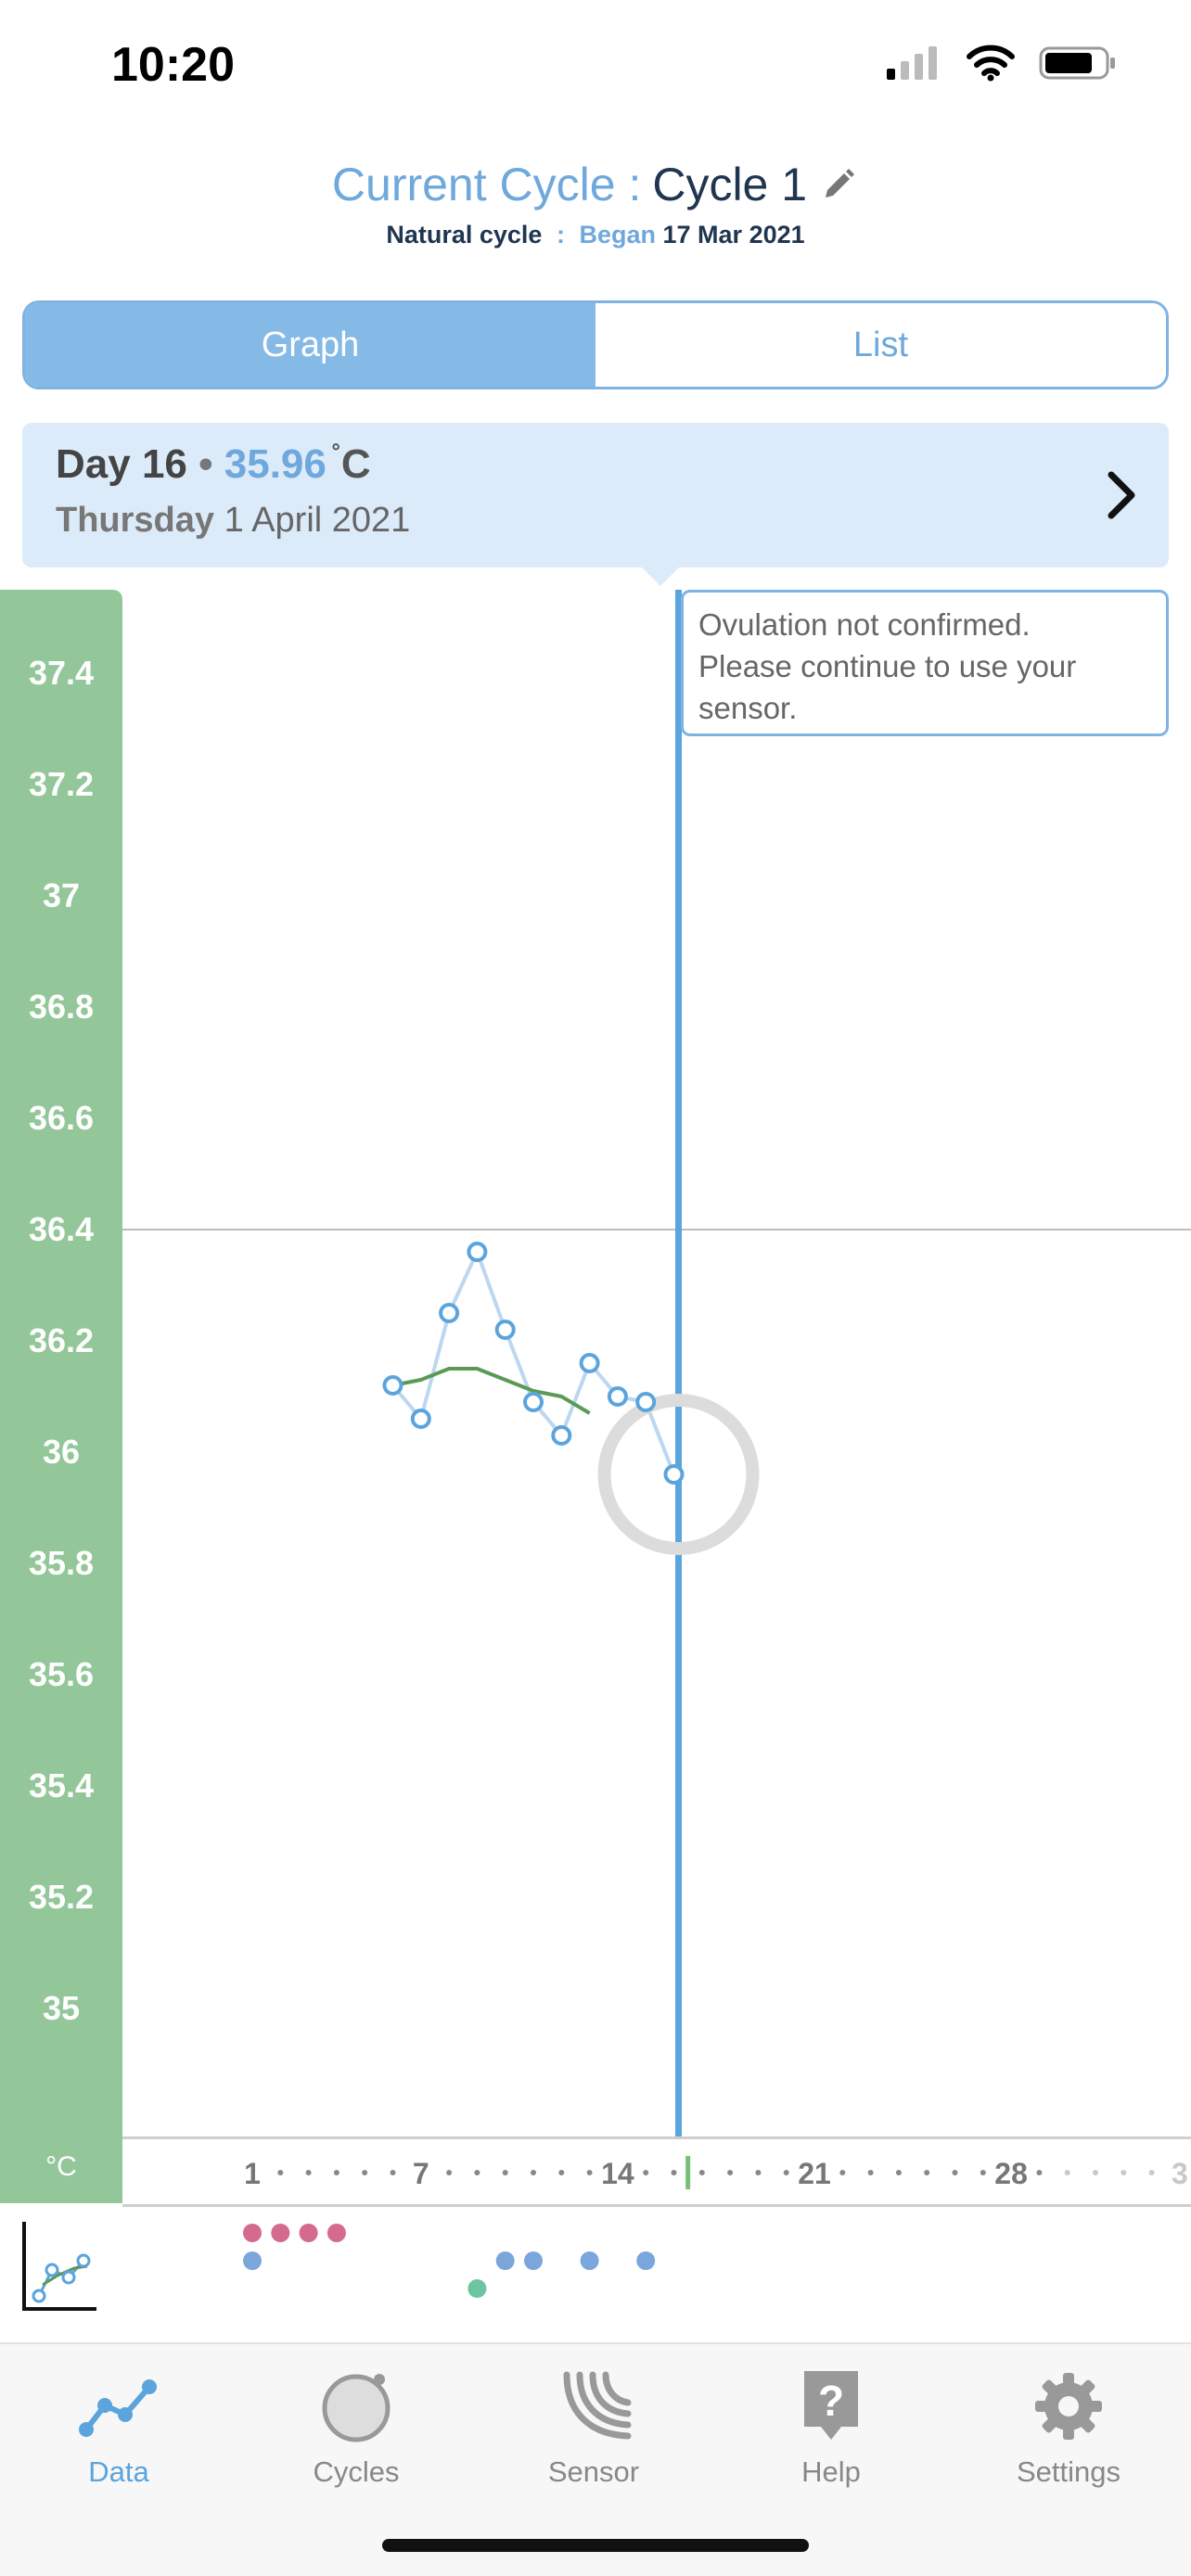 This screenshot has width=1191, height=2576. I want to click on events-row, so click(595, 2274).